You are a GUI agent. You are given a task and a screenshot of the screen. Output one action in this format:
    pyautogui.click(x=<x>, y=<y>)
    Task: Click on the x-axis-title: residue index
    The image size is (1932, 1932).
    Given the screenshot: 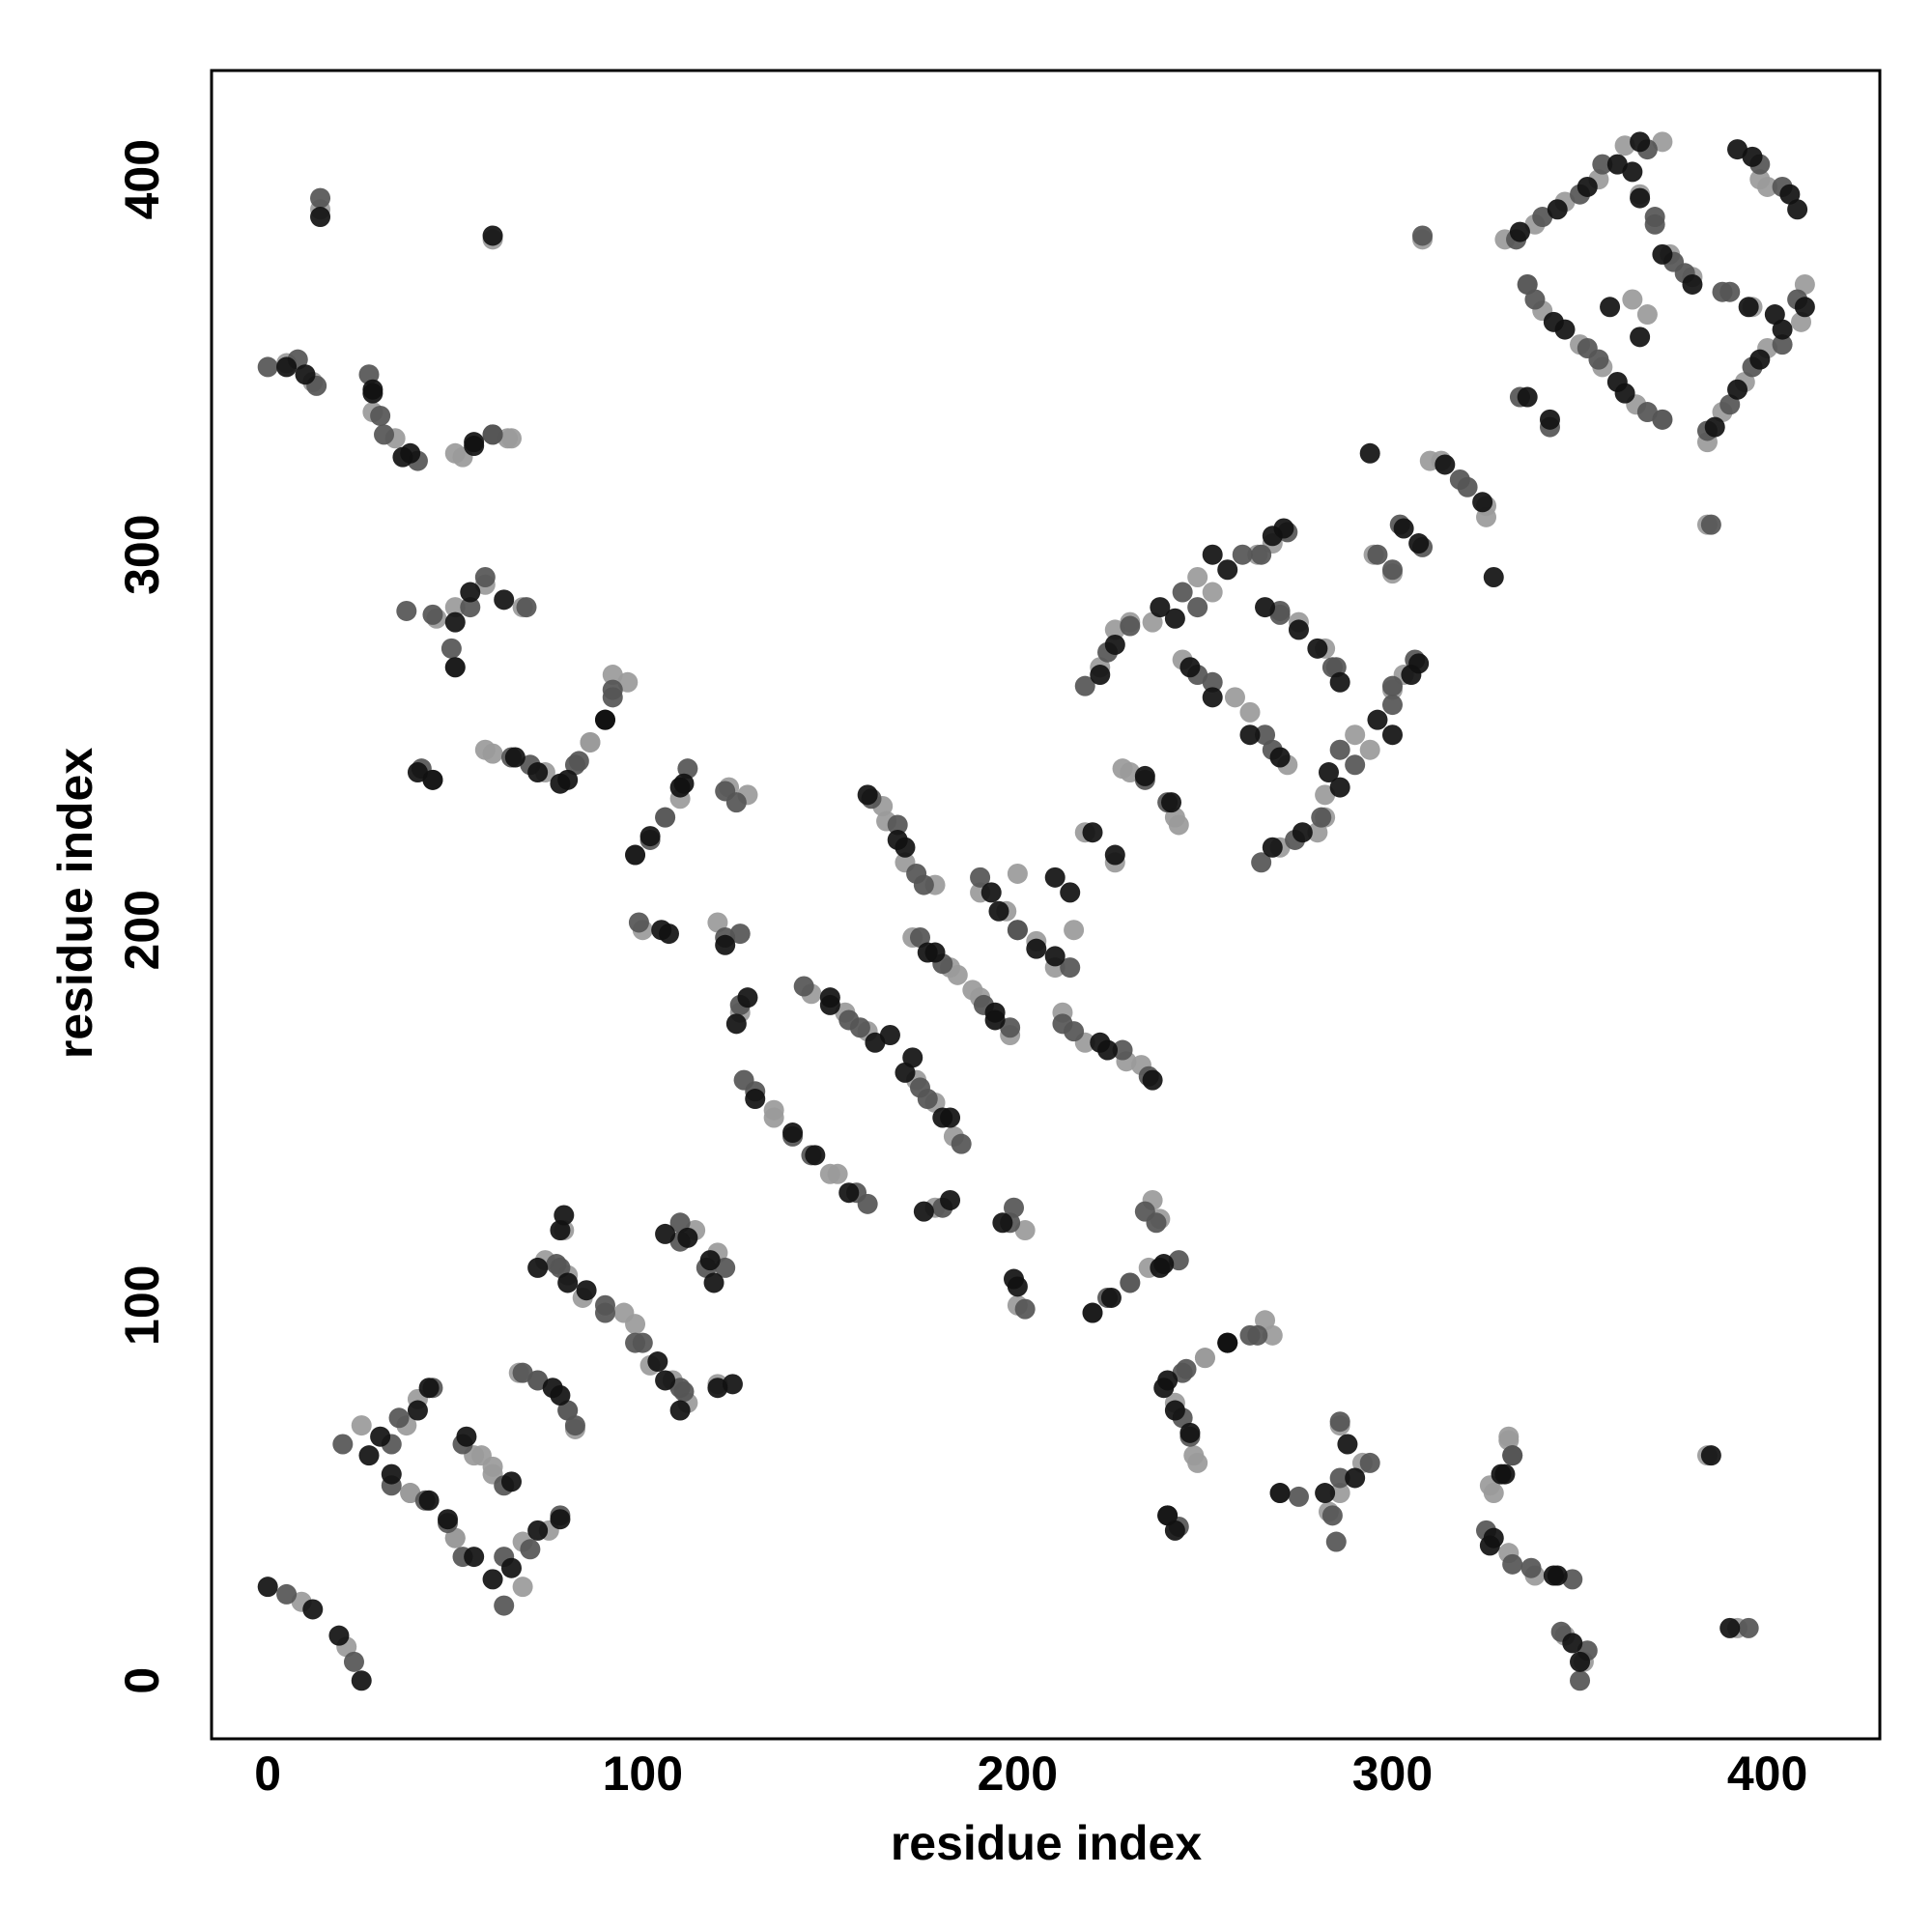 What is the action you would take?
    pyautogui.click(x=1047, y=1843)
    